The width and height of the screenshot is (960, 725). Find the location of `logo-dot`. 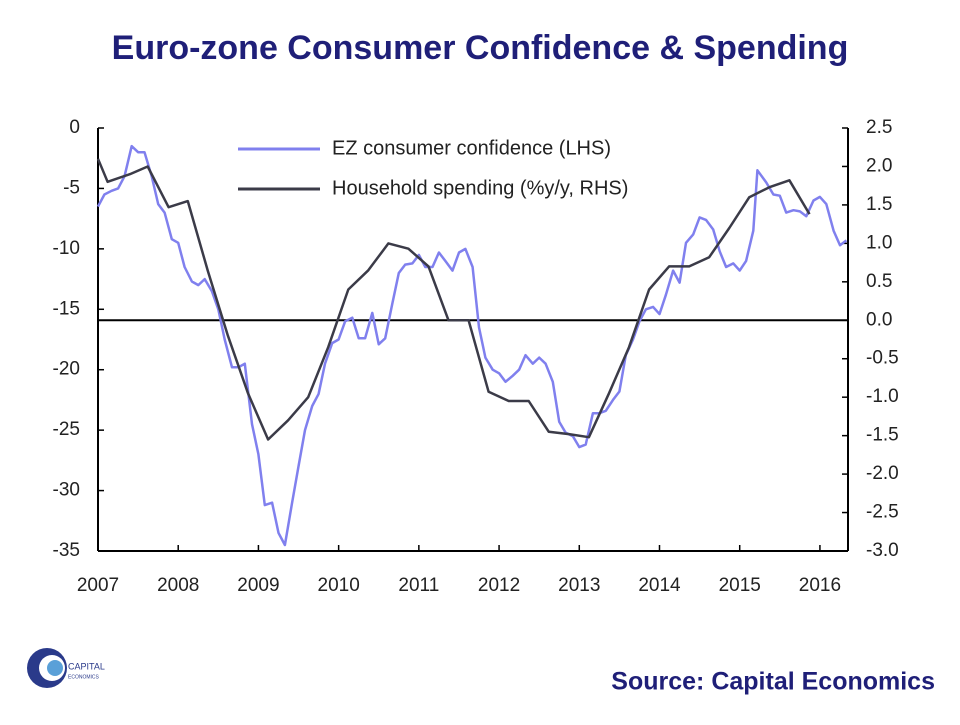

logo-dot is located at coordinates (55, 668).